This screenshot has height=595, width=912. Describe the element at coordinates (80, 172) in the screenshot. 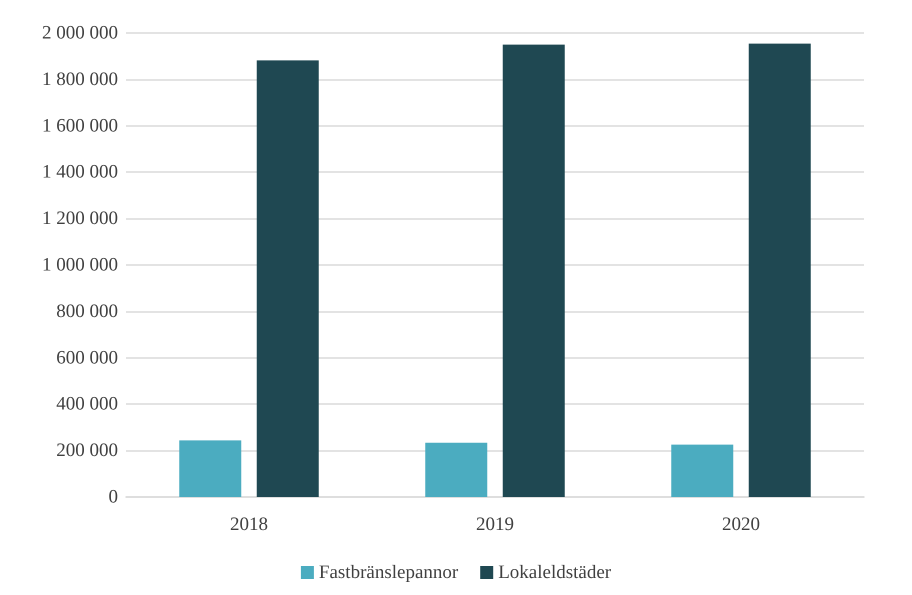

I see `y-tick-label: 1 400 000` at that location.